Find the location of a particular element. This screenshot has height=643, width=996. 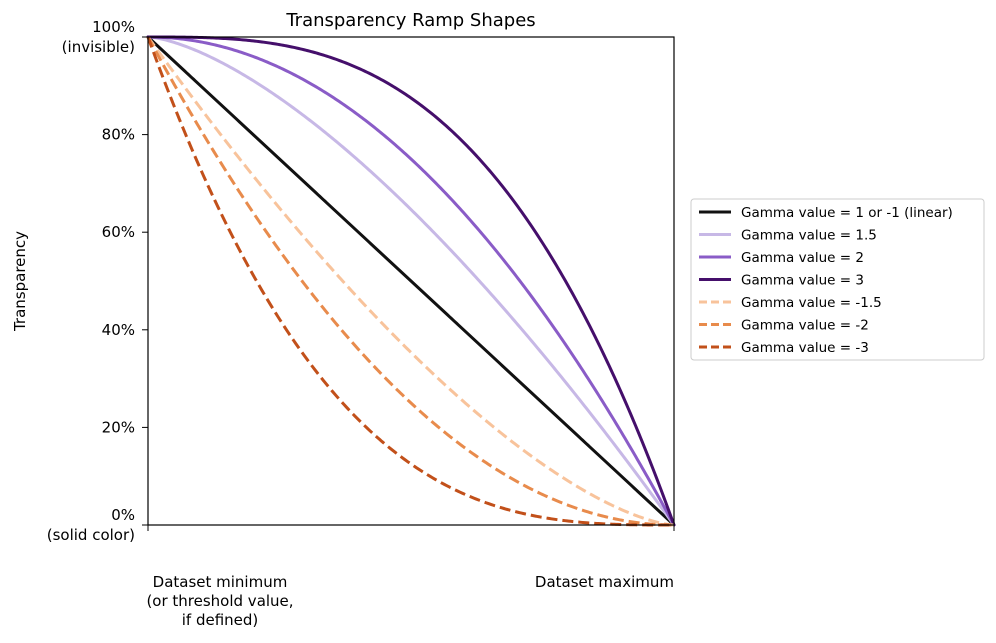

legend-label: Gamma value = -1.5 is located at coordinates (811, 303).